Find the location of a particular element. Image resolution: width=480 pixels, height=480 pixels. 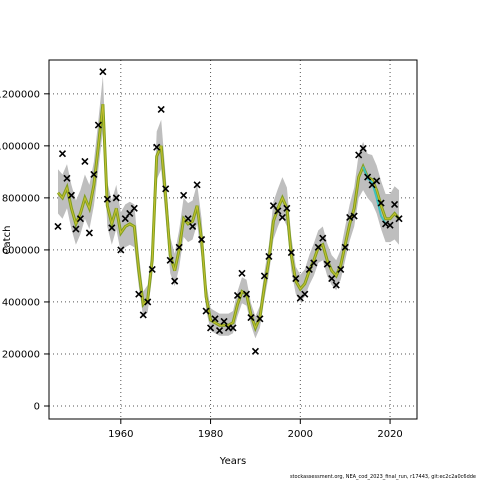

y-tick-label: 200000 is located at coordinates (21, 354).